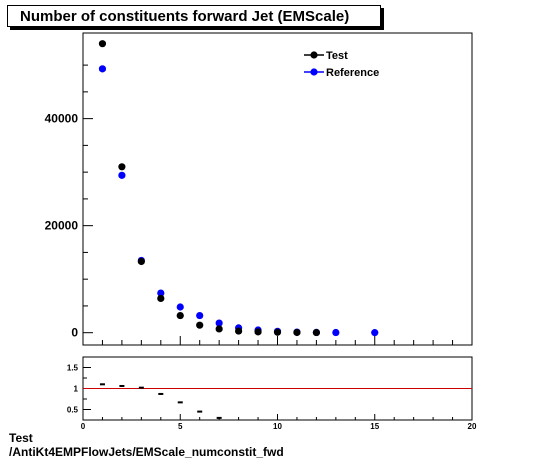 Image resolution: width=546 pixels, height=462 pixels. Describe the element at coordinates (374, 426) in the screenshot. I see `ratio-x-tick-label: 15` at that location.